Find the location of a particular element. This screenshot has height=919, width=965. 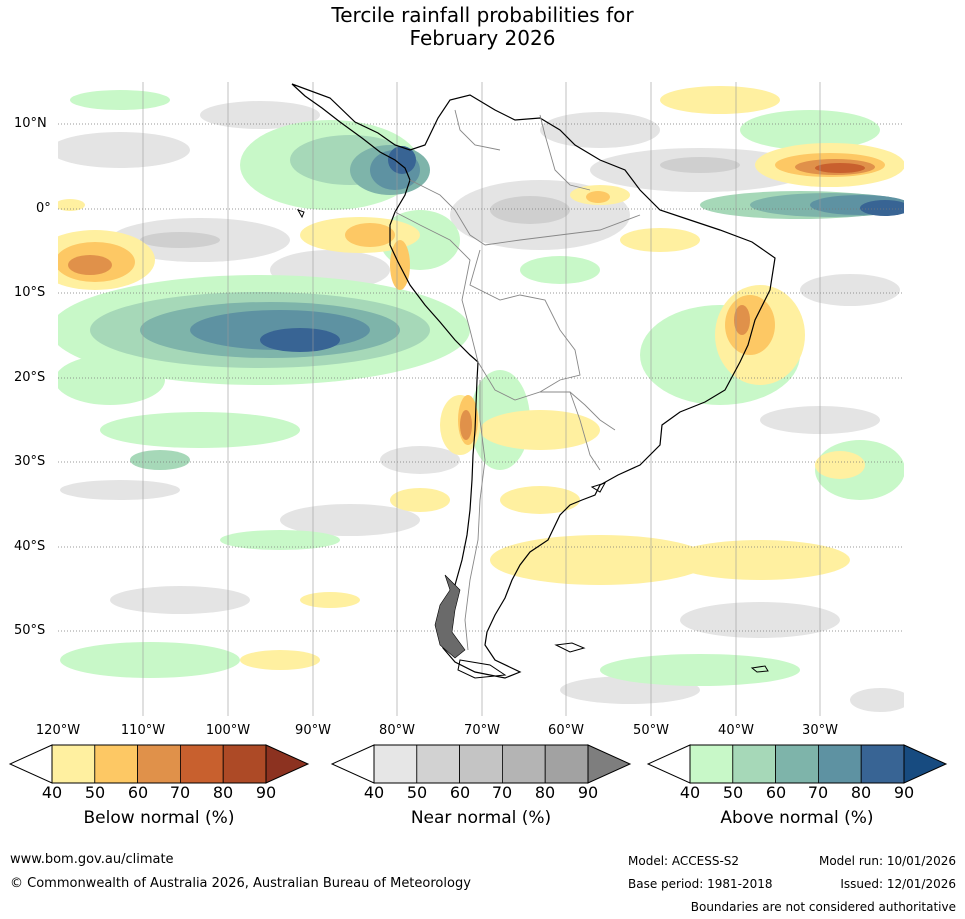

base-period: Base period: 1981-2018 is located at coordinates (700, 884).